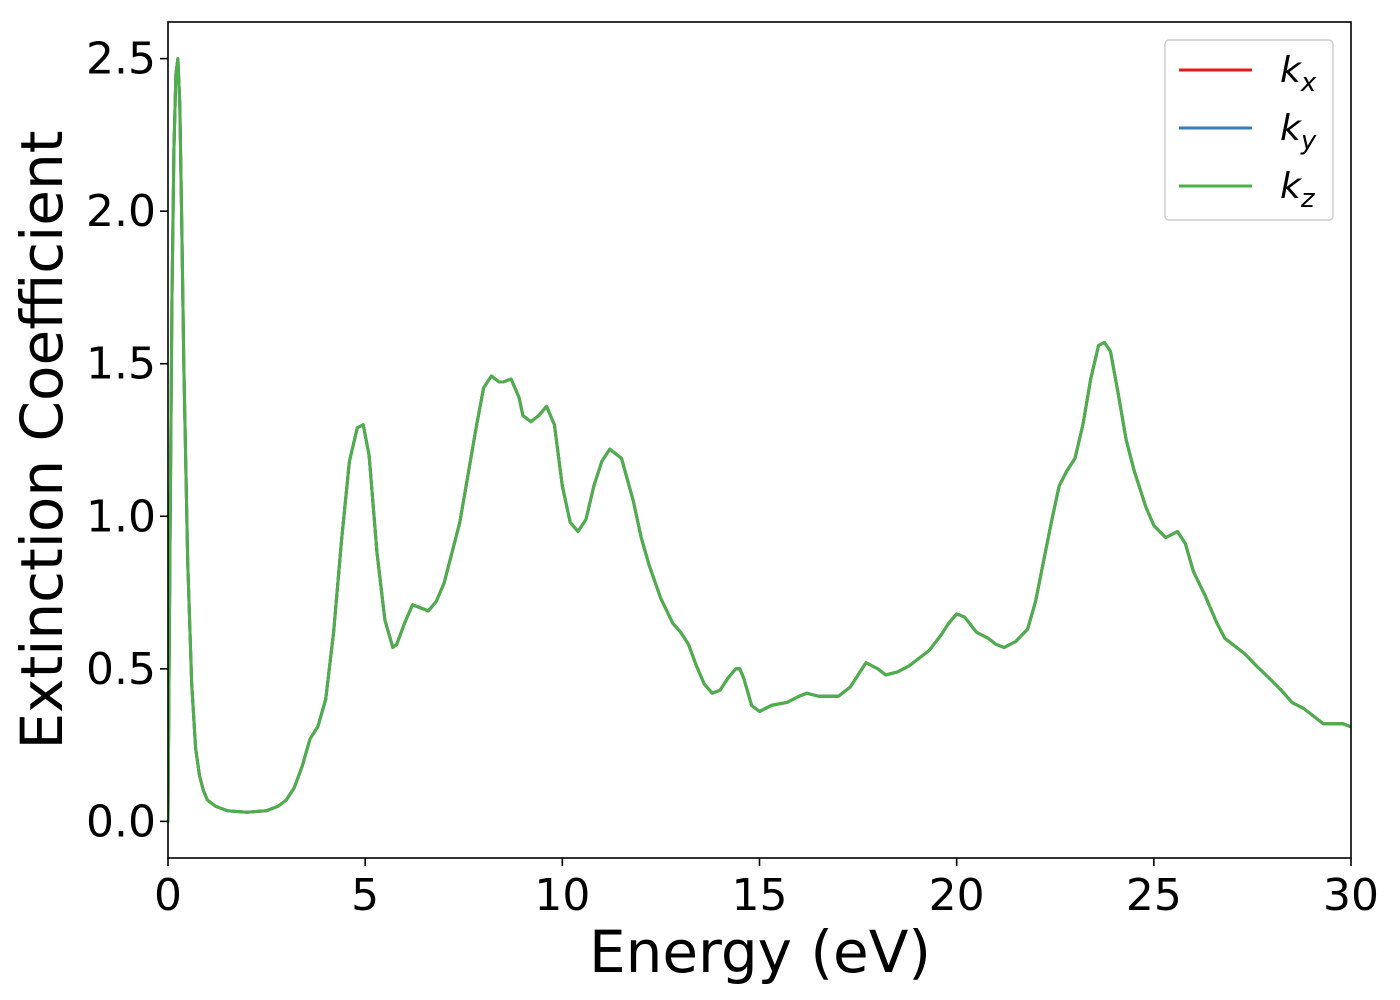 This screenshot has width=1400, height=1000. Describe the element at coordinates (127, 440) in the screenshot. I see `y-axis-ticks: 0.0 0.5 1.0 1.5 2.0 2.5` at that location.